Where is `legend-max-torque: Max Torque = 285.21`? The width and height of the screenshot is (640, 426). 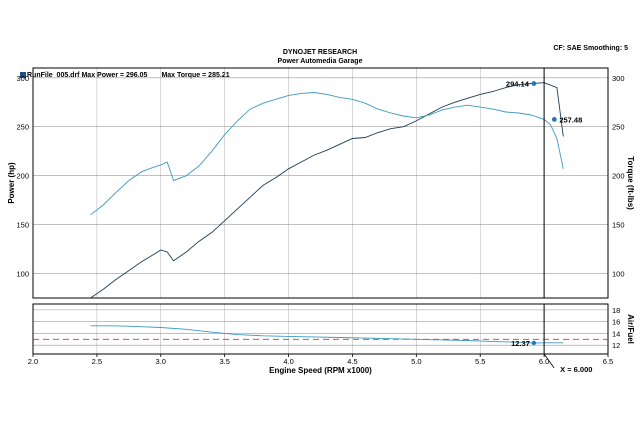
legend-max-torque: Max Torque = 285.21 is located at coordinates (195, 75).